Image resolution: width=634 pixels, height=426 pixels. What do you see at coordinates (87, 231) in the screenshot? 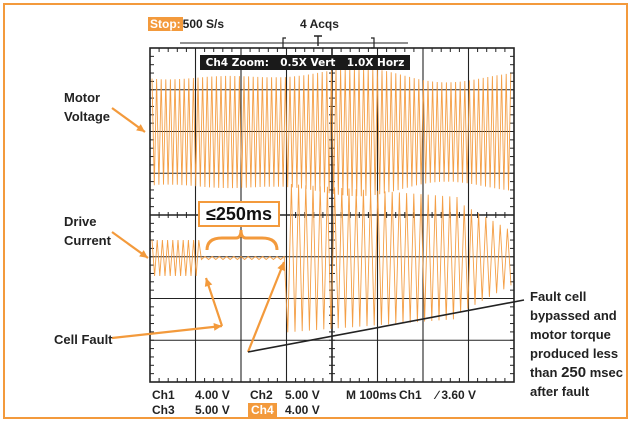
I see `drive-current-label: Drive Current` at bounding box center [87, 231].